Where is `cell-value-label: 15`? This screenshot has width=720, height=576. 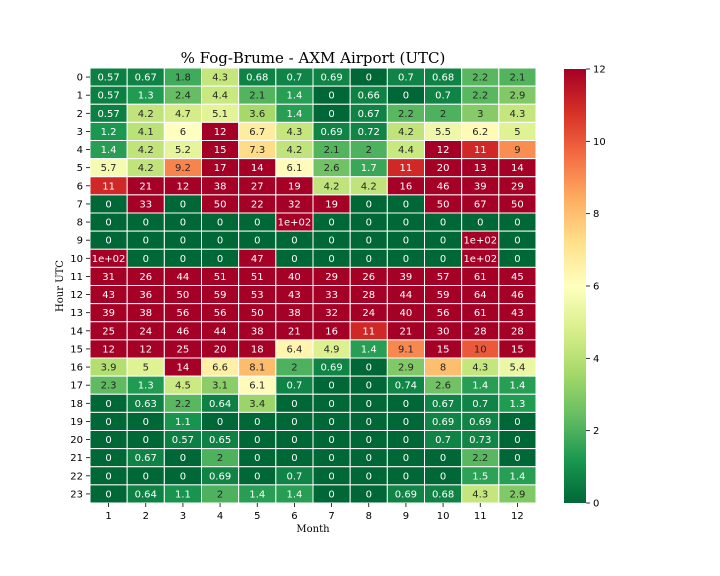 cell-value-label: 15 is located at coordinates (220, 150).